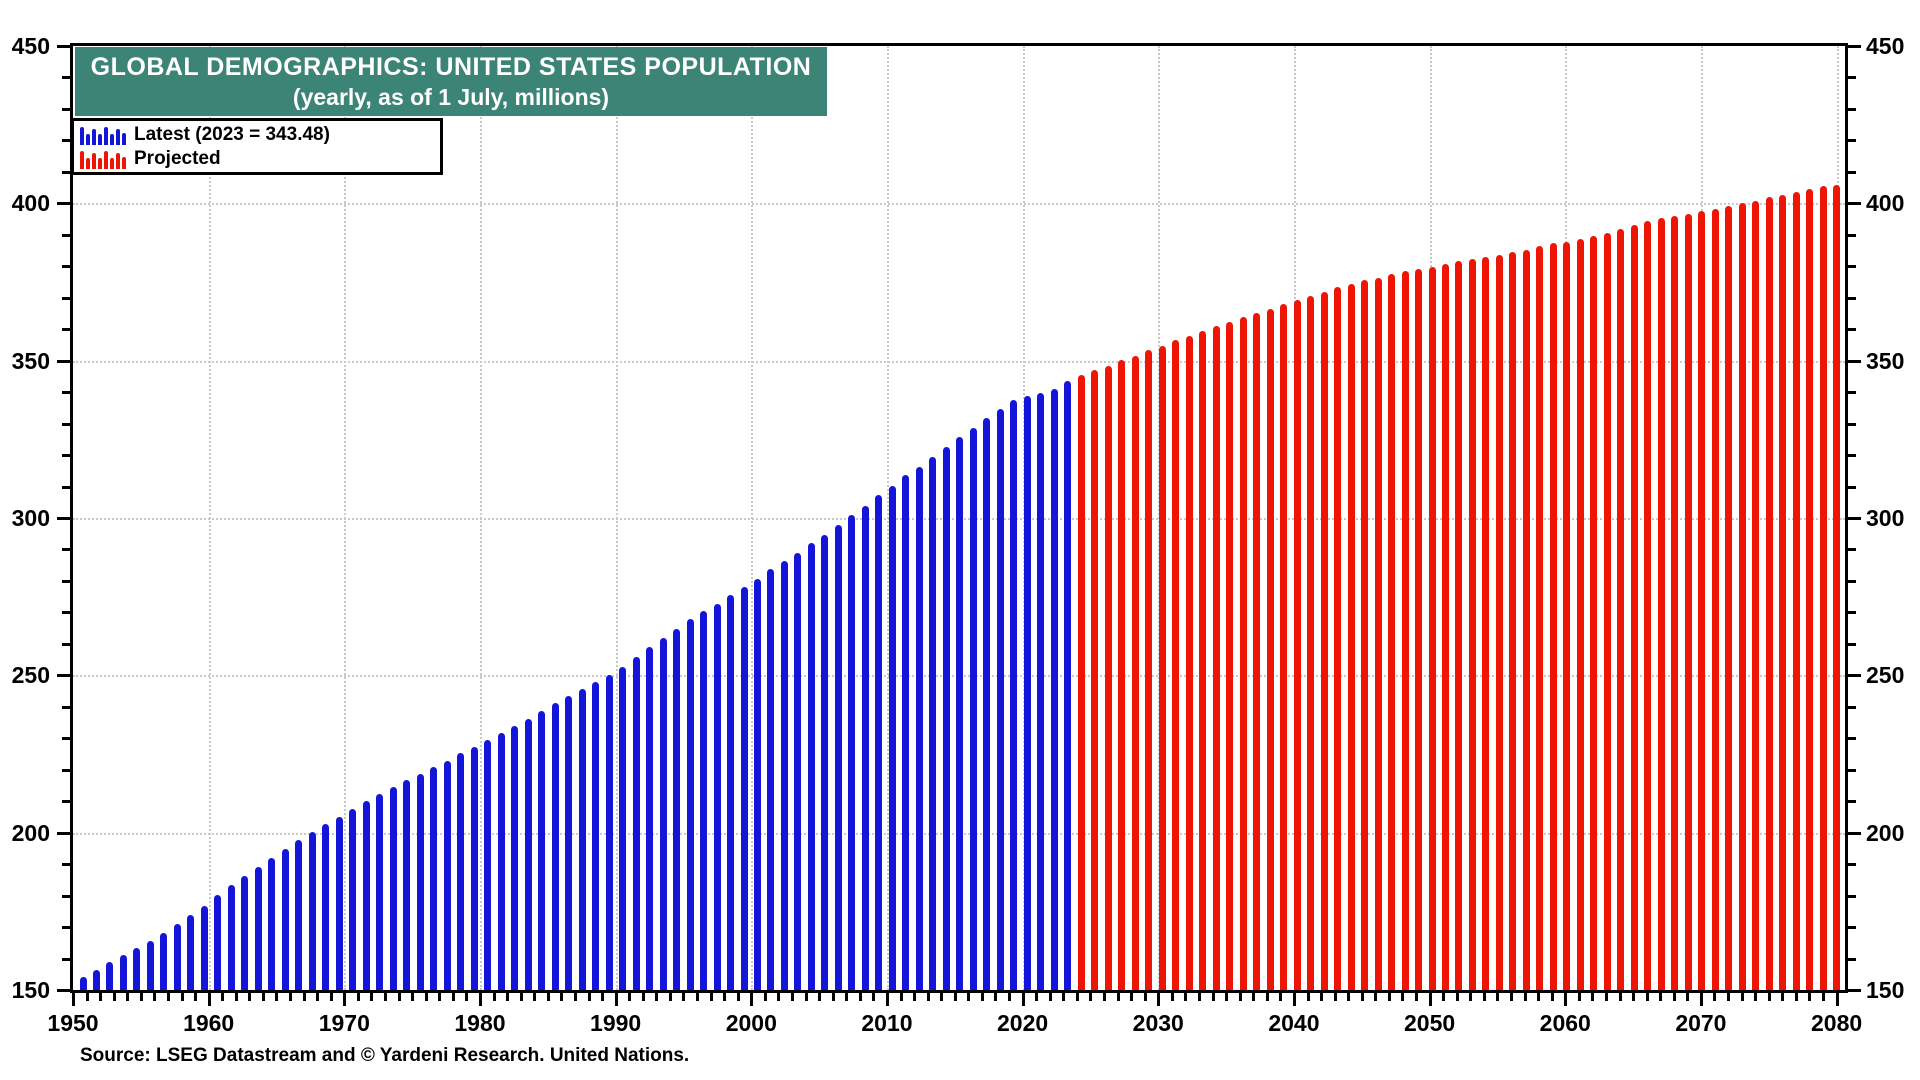 The width and height of the screenshot is (1920, 1080). What do you see at coordinates (232, 134) in the screenshot?
I see `legend-label-latest: Latest (2023 = 343.48)` at bounding box center [232, 134].